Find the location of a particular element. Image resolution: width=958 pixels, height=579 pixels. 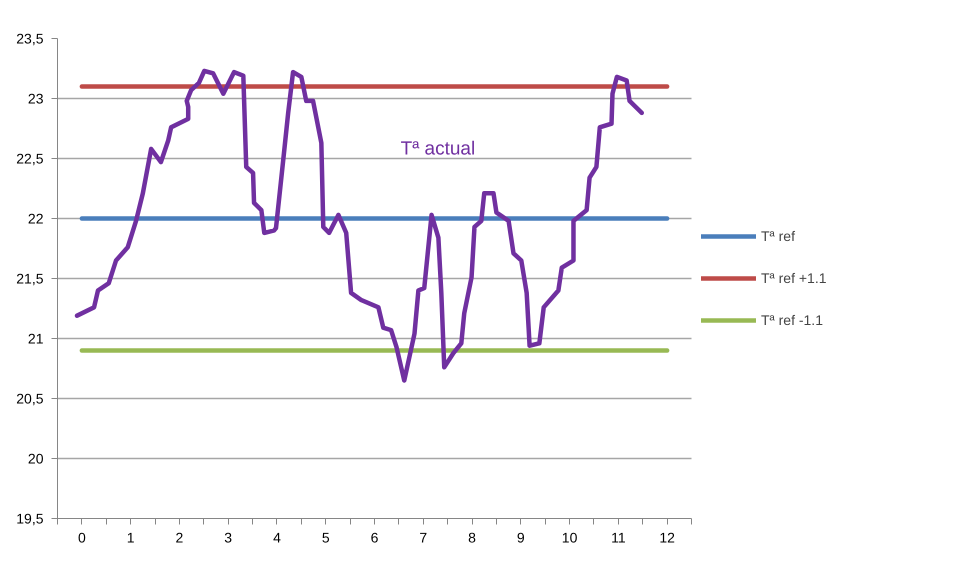

y-tick-label: 20,5 is located at coordinates (30, 398).